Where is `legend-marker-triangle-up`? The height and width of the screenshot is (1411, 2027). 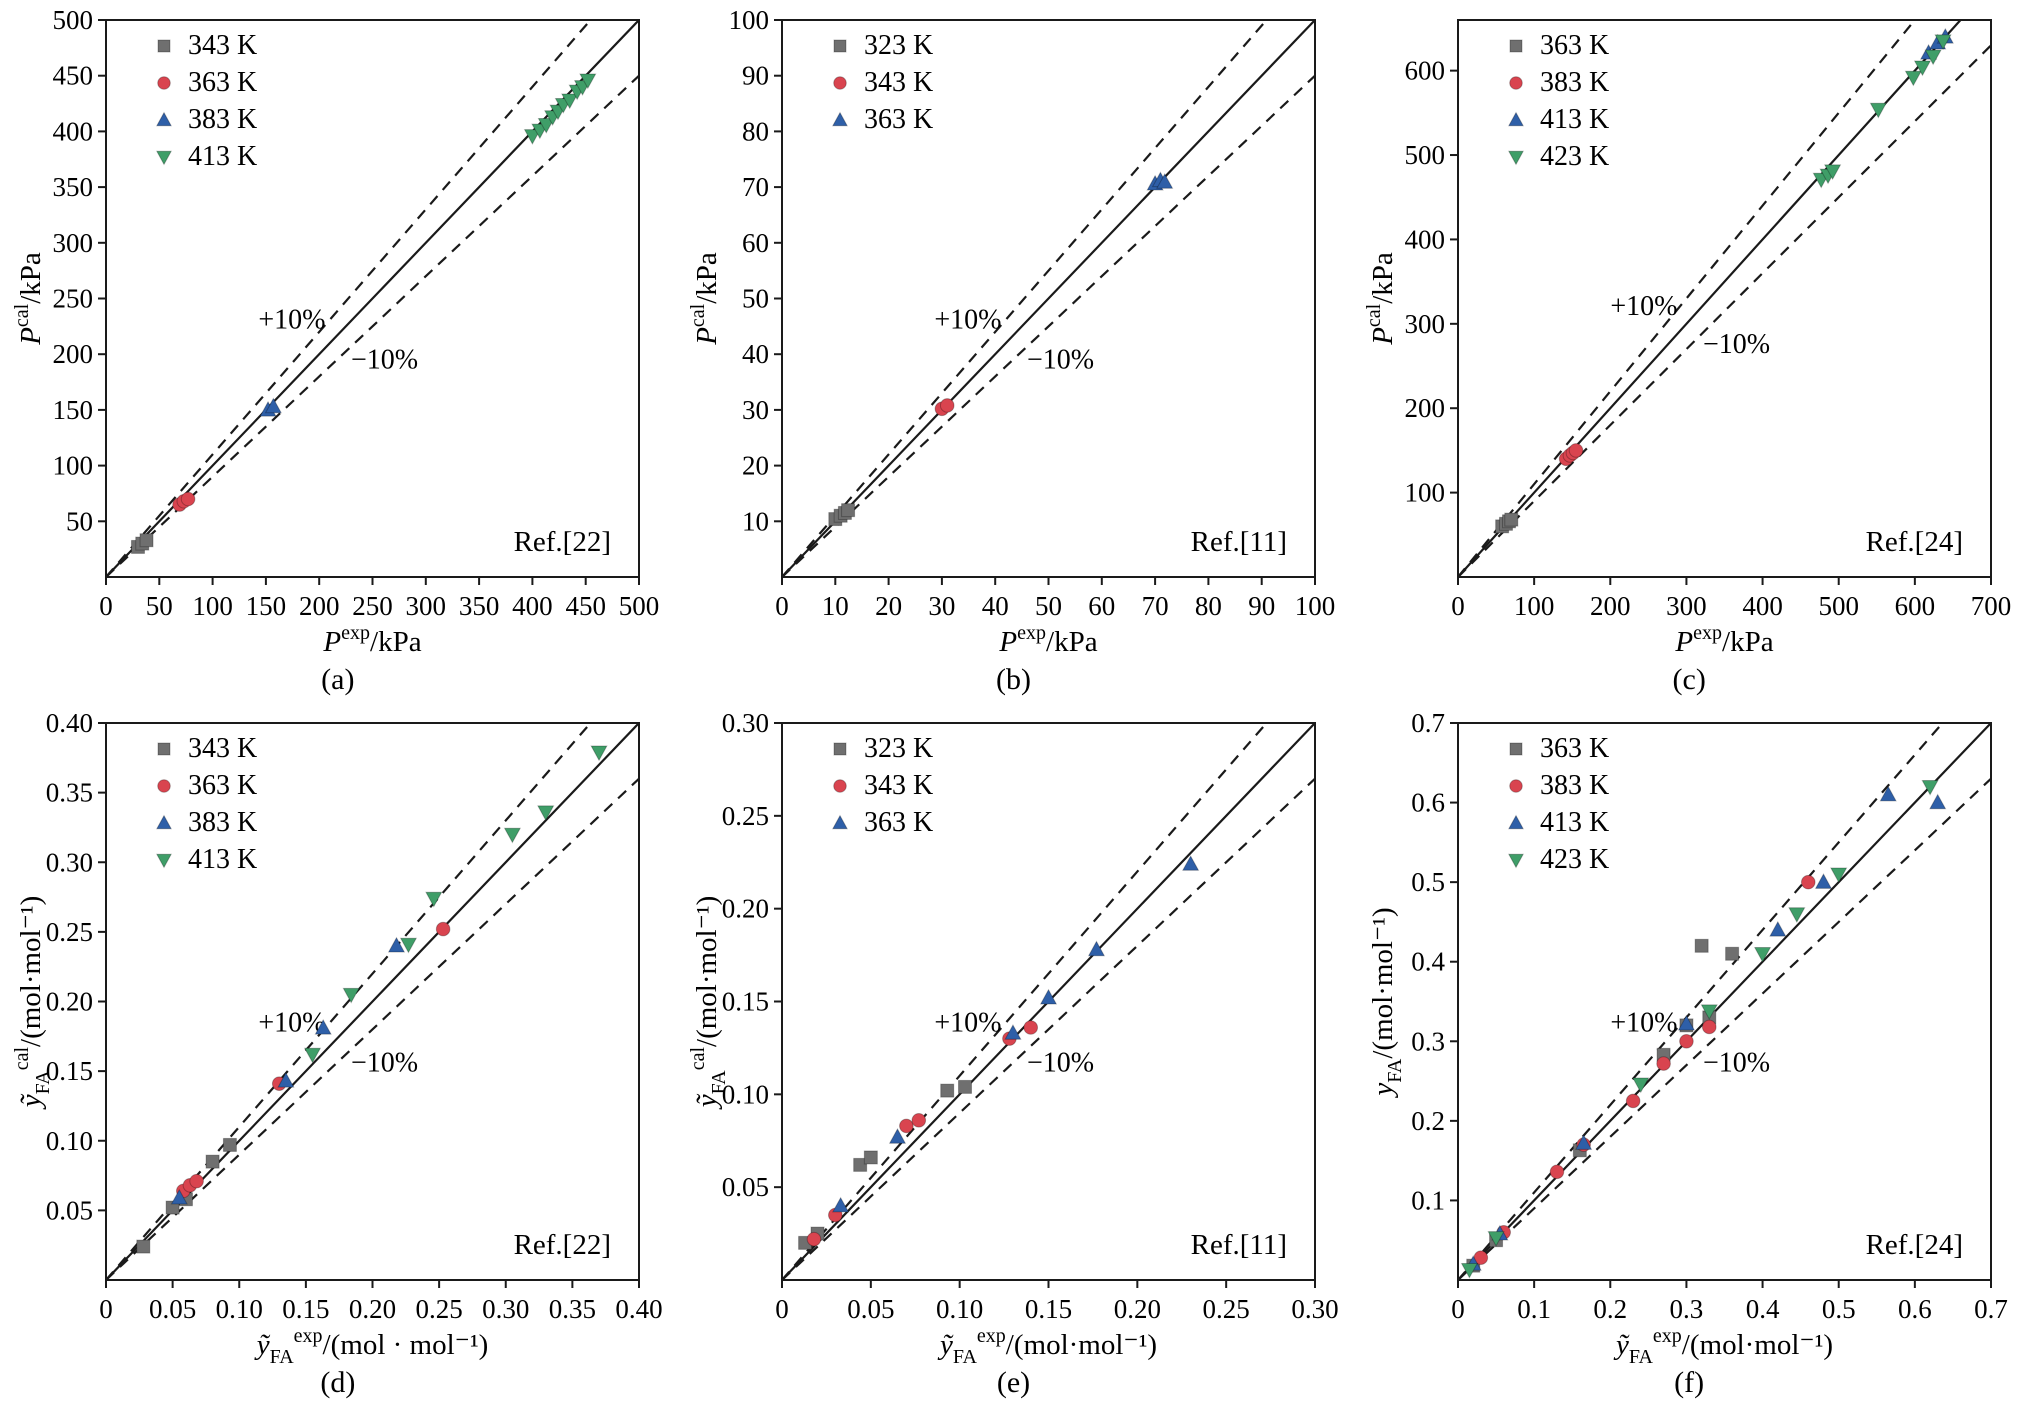 legend-marker-triangle-up is located at coordinates (164, 822).